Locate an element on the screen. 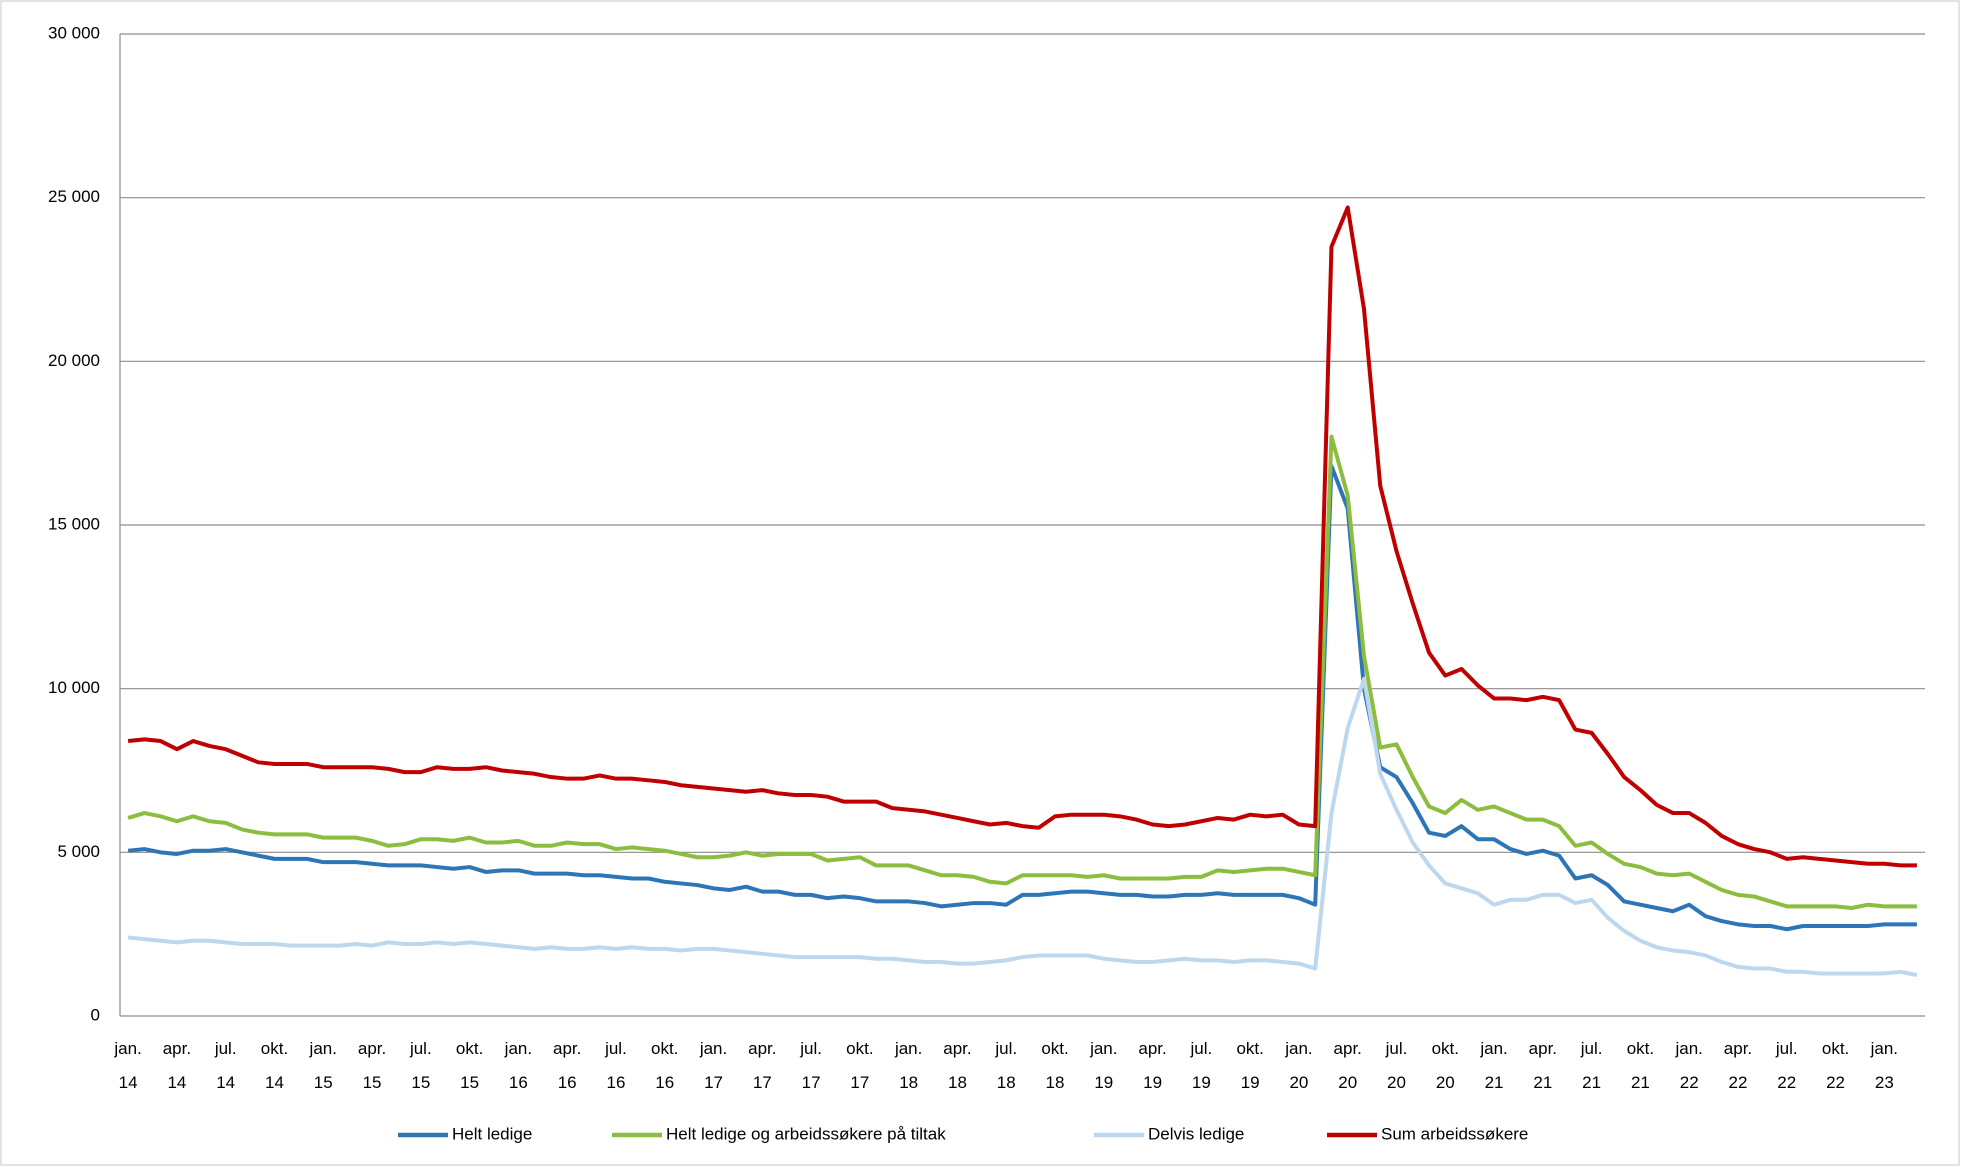 This screenshot has height=1167, width=1961. y-tick-label: 15 000 is located at coordinates (74, 523).